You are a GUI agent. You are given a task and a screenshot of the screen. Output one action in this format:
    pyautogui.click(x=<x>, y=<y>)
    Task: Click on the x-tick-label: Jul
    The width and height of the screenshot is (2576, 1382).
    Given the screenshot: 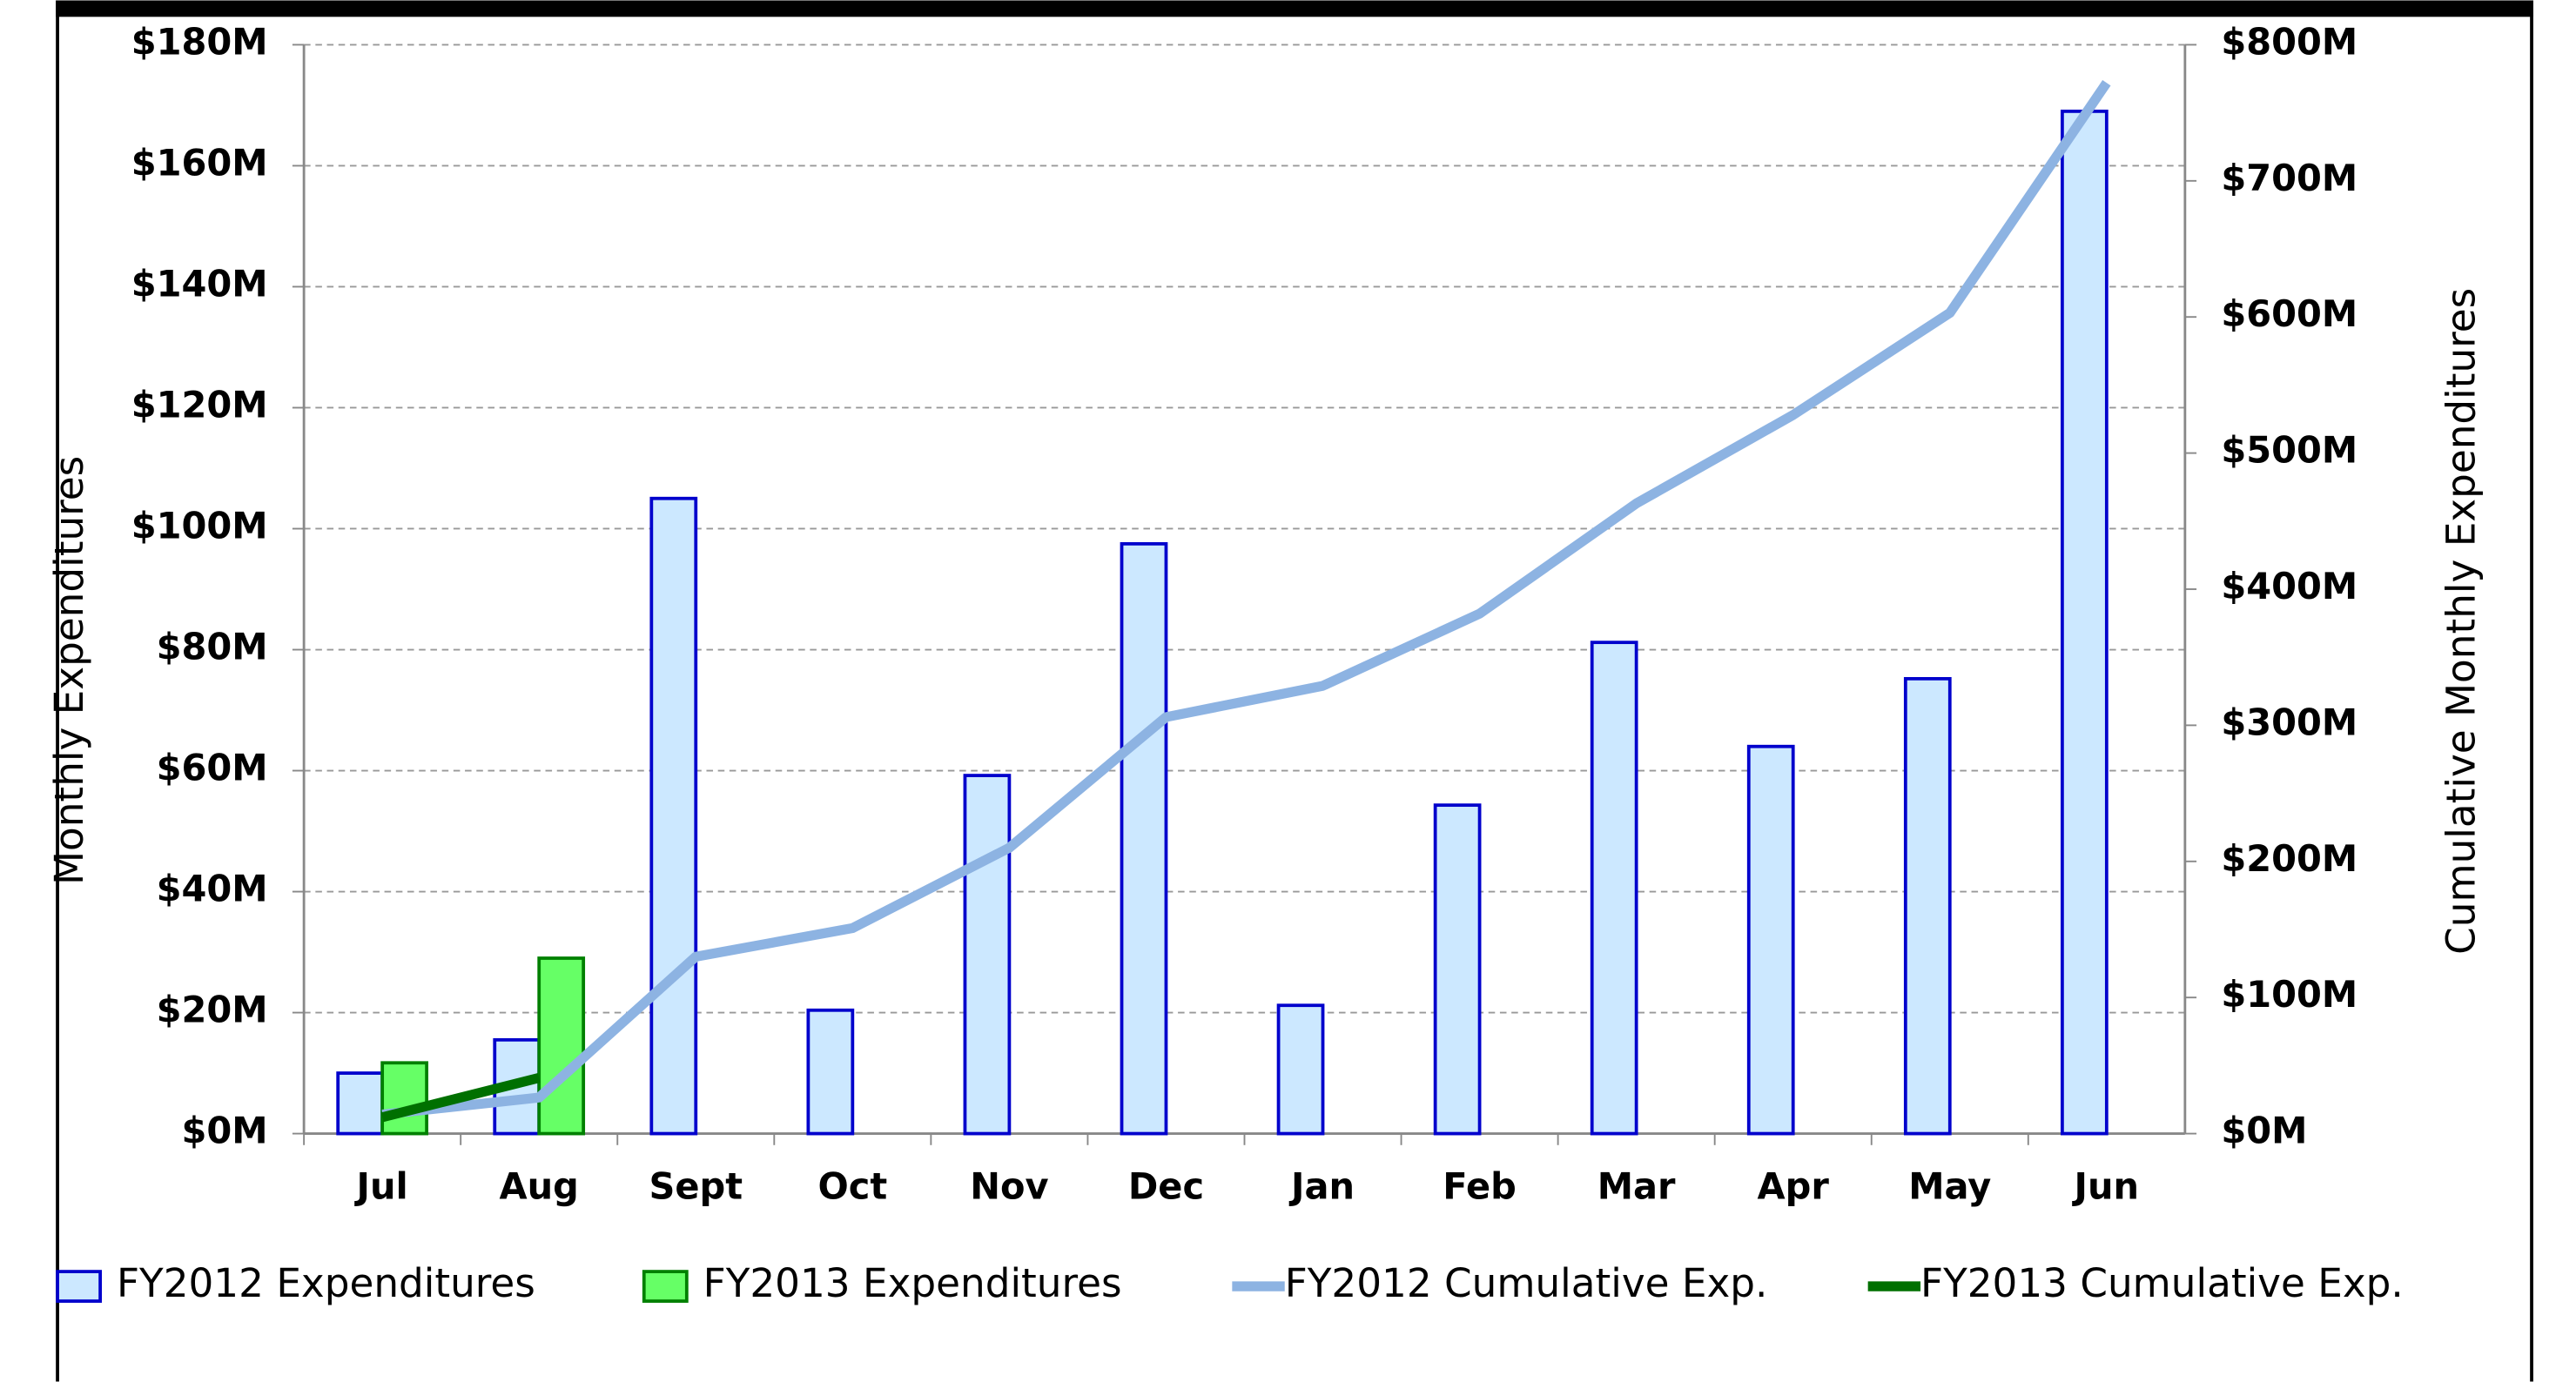 What is the action you would take?
    pyautogui.click(x=381, y=1186)
    